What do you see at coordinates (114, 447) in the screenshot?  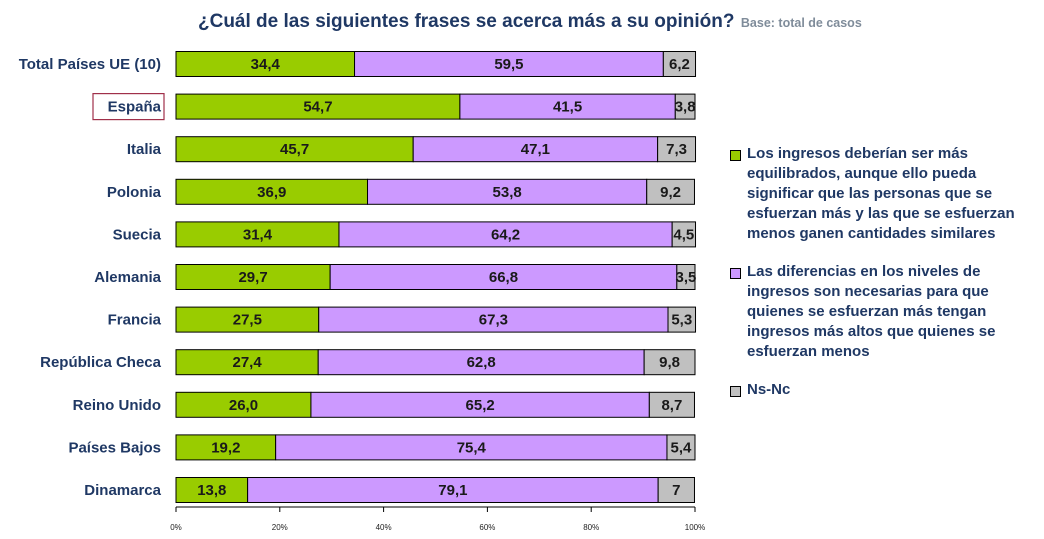 I see `category-label: Países Bajos` at bounding box center [114, 447].